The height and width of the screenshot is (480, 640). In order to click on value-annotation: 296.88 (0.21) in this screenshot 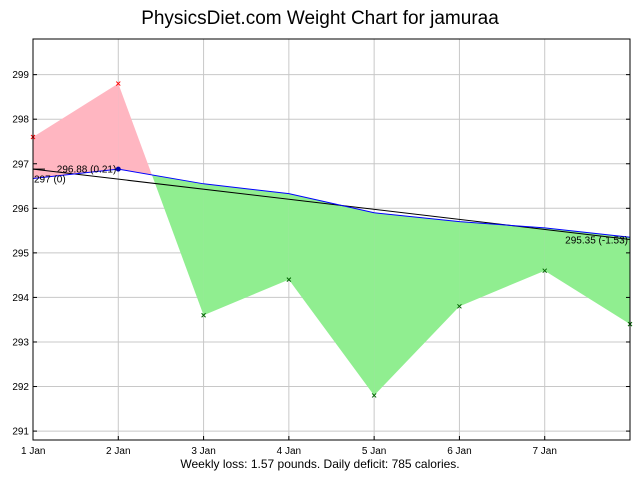, I will do `click(87, 170)`.